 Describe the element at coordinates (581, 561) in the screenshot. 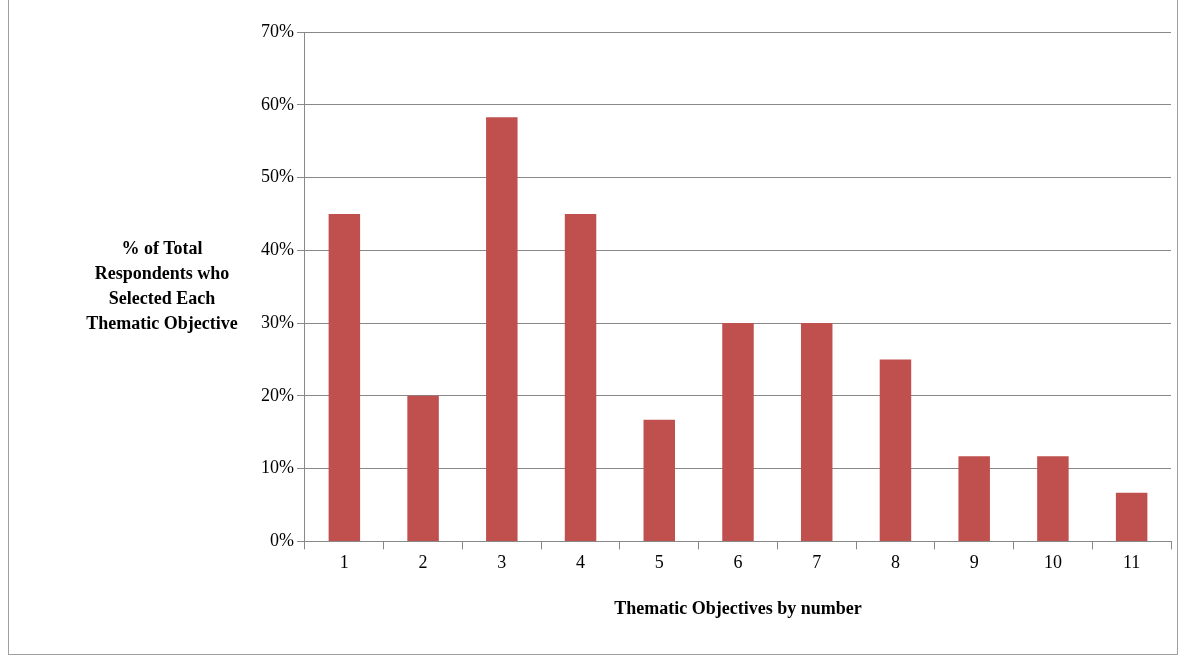

I see `x-tick-label: 4` at that location.